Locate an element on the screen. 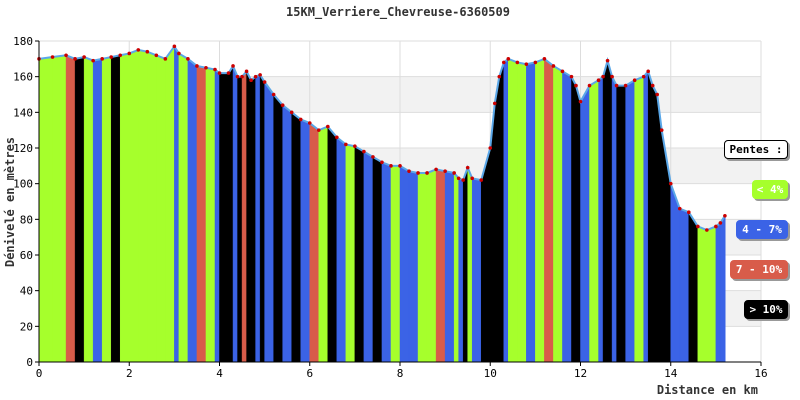 This screenshot has width=800, height=400. x-axis-label: Distance en km is located at coordinates (707, 390).